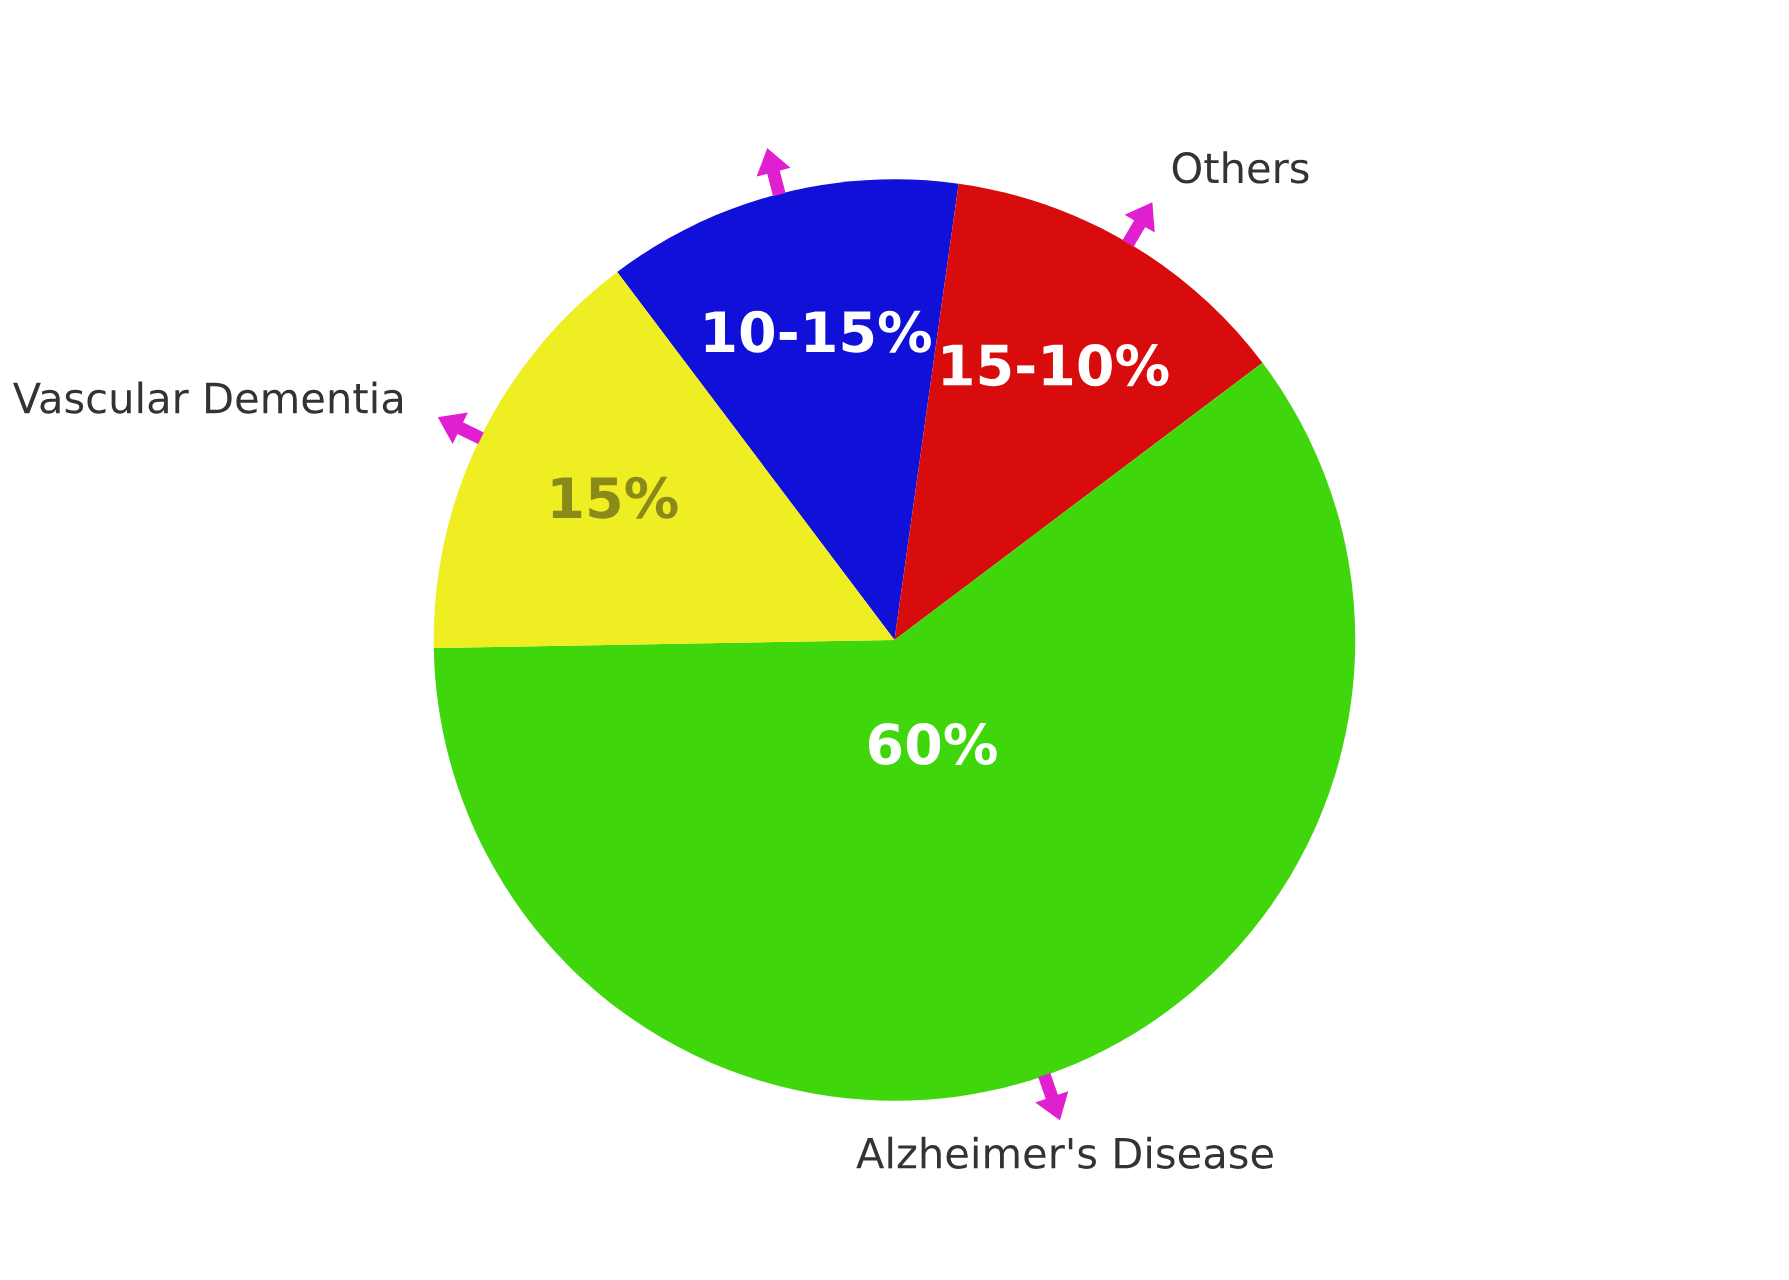 The image size is (1789, 1280). What do you see at coordinates (1064, 1152) in the screenshot?
I see `slice-label: Alzheimer's Disease` at bounding box center [1064, 1152].